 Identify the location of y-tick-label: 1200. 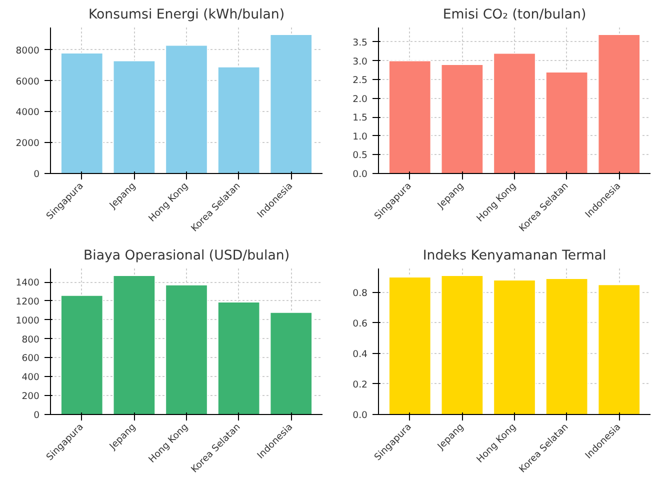
(28, 302).